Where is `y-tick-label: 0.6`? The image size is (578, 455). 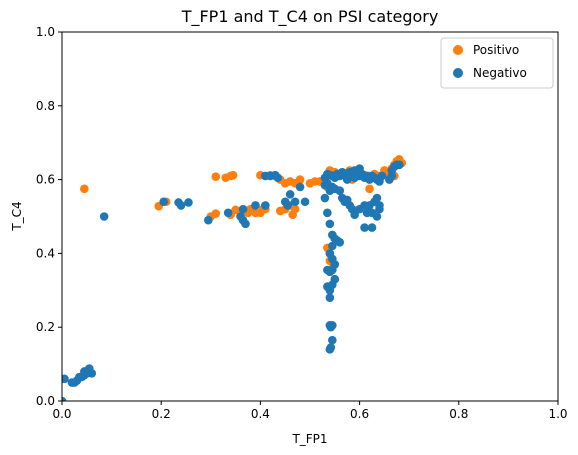 y-tick-label: 0.6 is located at coordinates (45, 180).